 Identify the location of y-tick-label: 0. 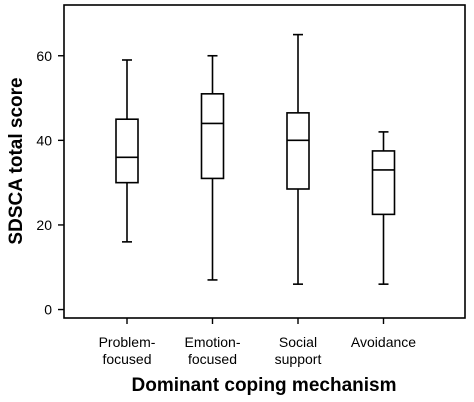
(48, 310).